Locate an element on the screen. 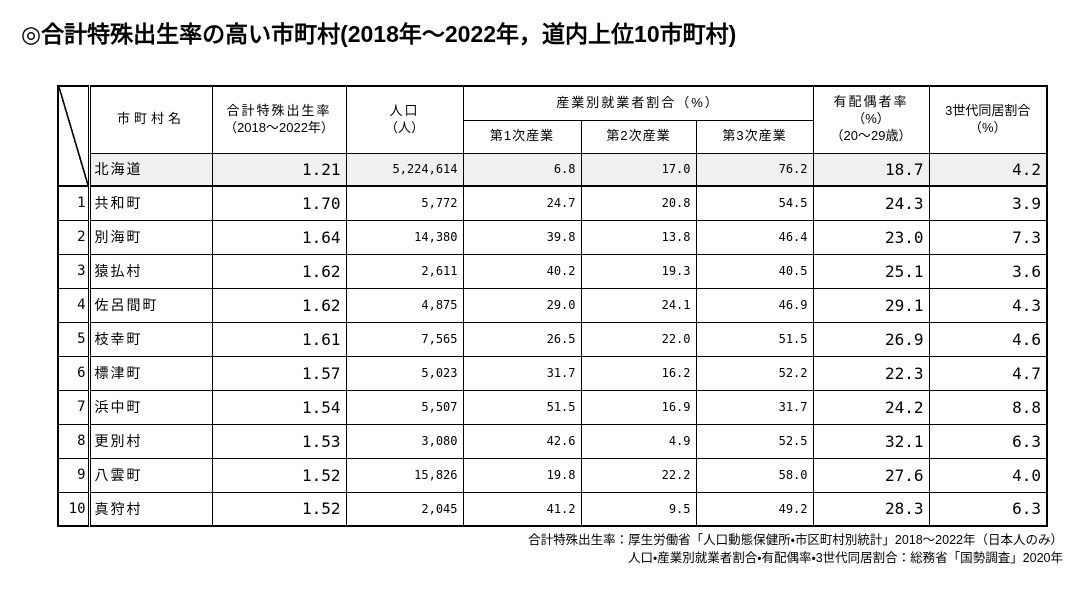 The image size is (1091, 594). industry3-cell: 76.2 is located at coordinates (754, 169).